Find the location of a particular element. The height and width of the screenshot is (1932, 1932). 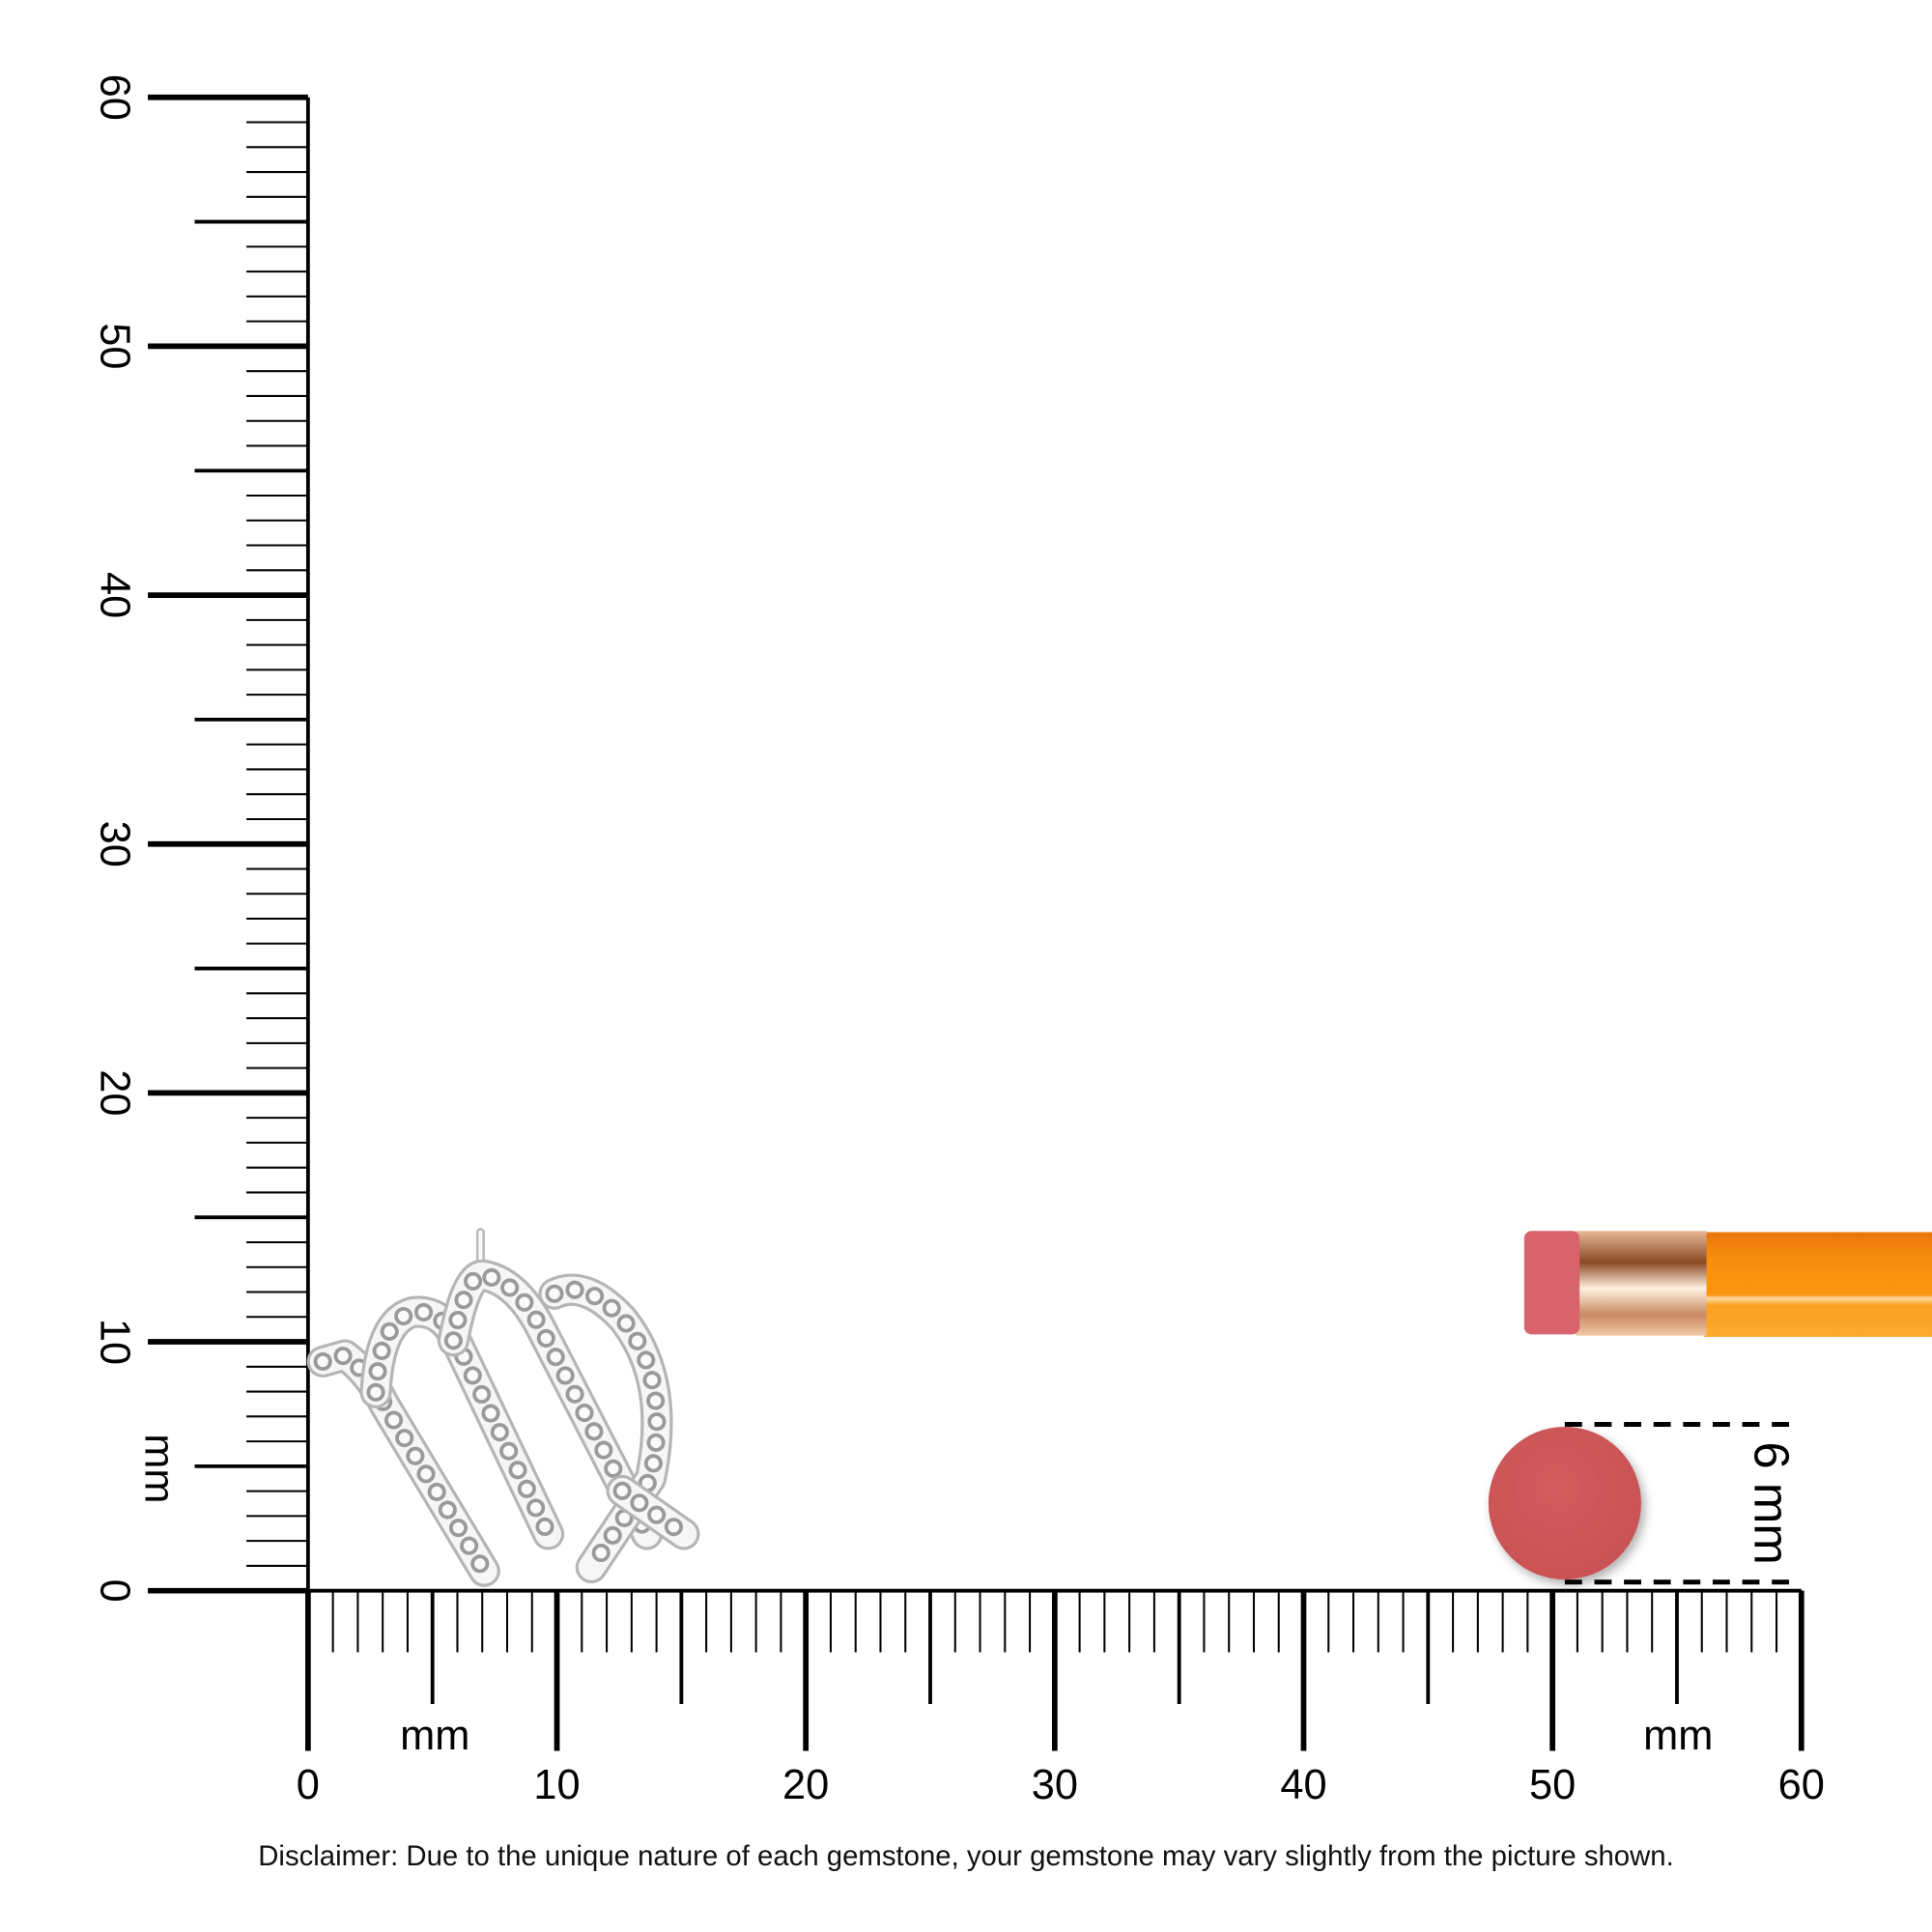

vertical-tick-label: 20 is located at coordinates (115, 1092).